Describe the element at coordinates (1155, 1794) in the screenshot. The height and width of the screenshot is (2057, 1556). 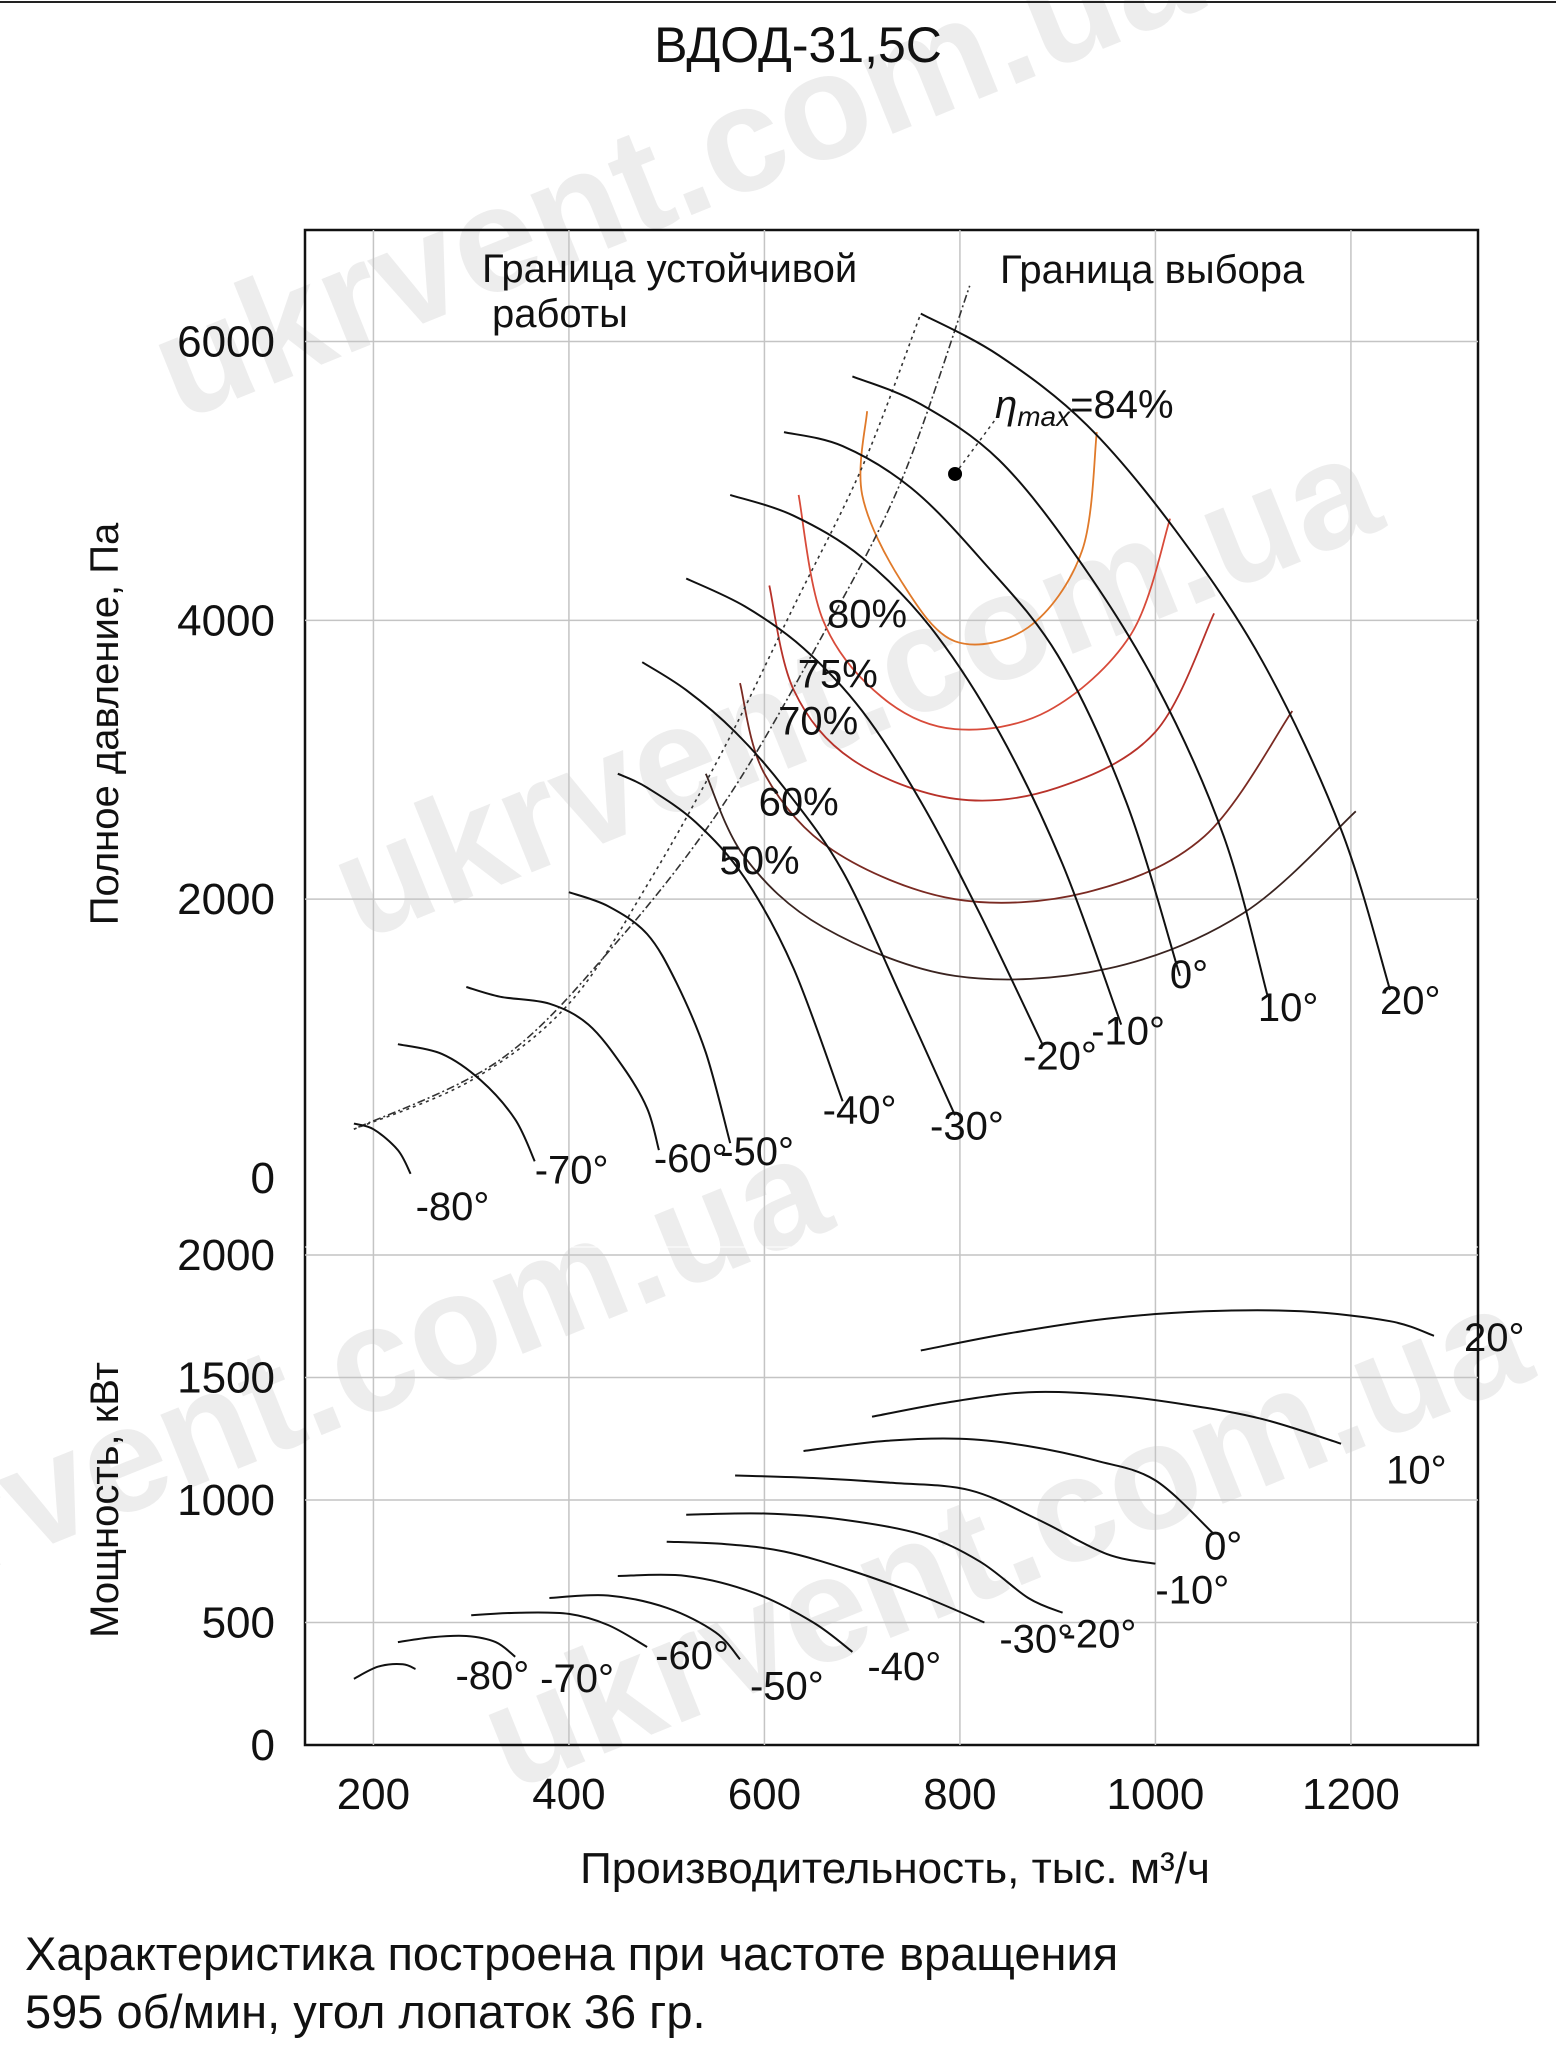
I see `x-tick-label: 1000` at that location.